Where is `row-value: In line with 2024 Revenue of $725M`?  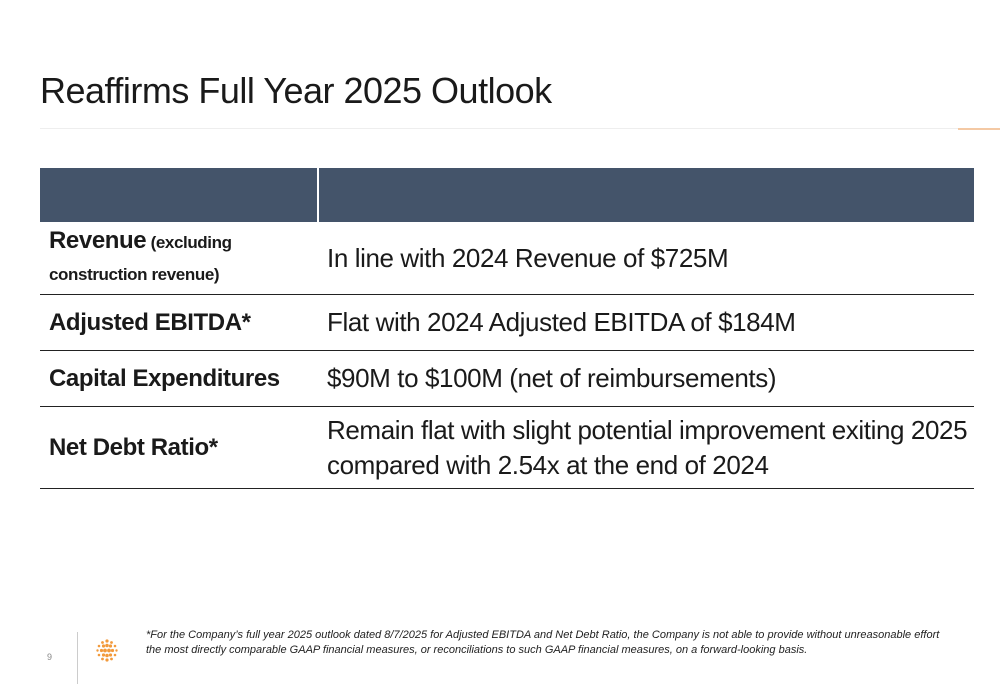
row-value: In line with 2024 Revenue of $725M is located at coordinates (528, 257).